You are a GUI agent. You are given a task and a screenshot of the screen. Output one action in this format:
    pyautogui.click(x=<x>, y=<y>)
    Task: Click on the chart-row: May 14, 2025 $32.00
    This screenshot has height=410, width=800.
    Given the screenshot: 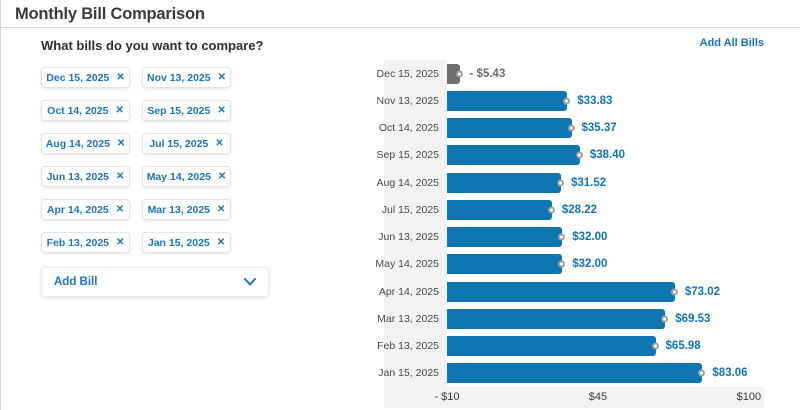 What is the action you would take?
    pyautogui.click(x=569, y=264)
    